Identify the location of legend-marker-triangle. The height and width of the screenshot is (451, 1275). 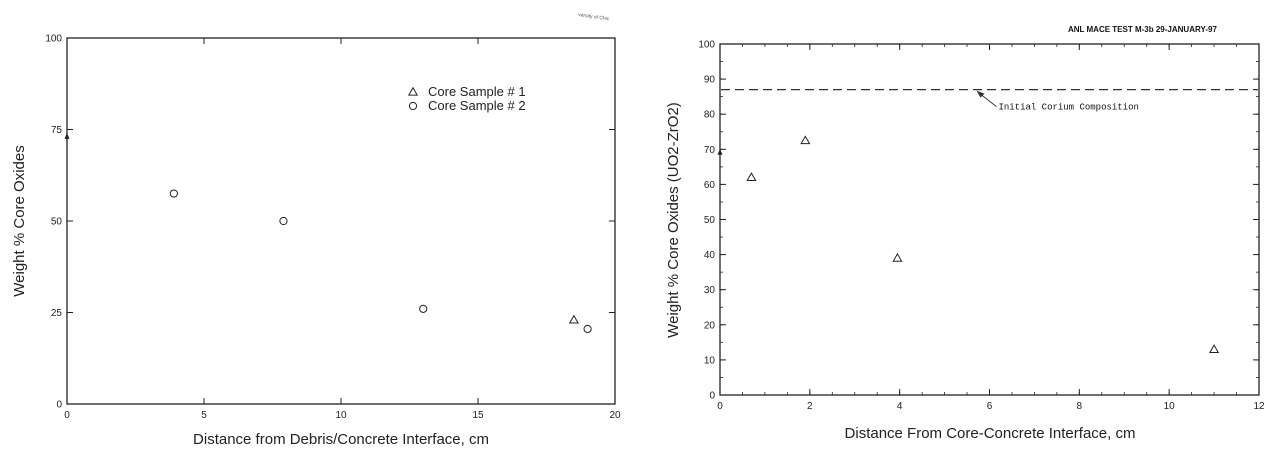
(413, 91).